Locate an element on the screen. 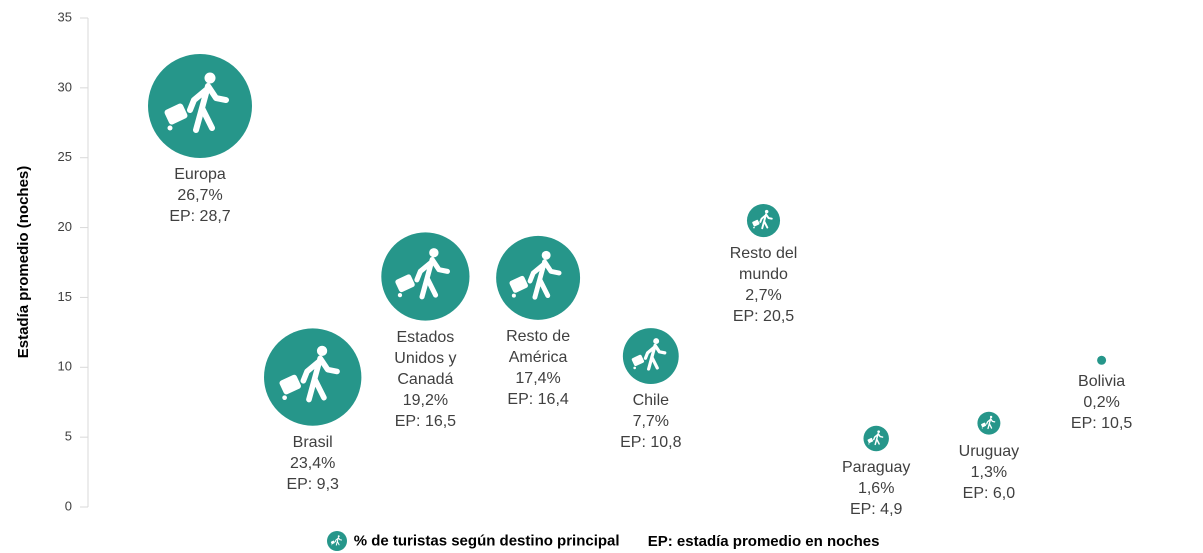 This screenshot has height=553, width=1203. size-label: 1,6% is located at coordinates (876, 489).